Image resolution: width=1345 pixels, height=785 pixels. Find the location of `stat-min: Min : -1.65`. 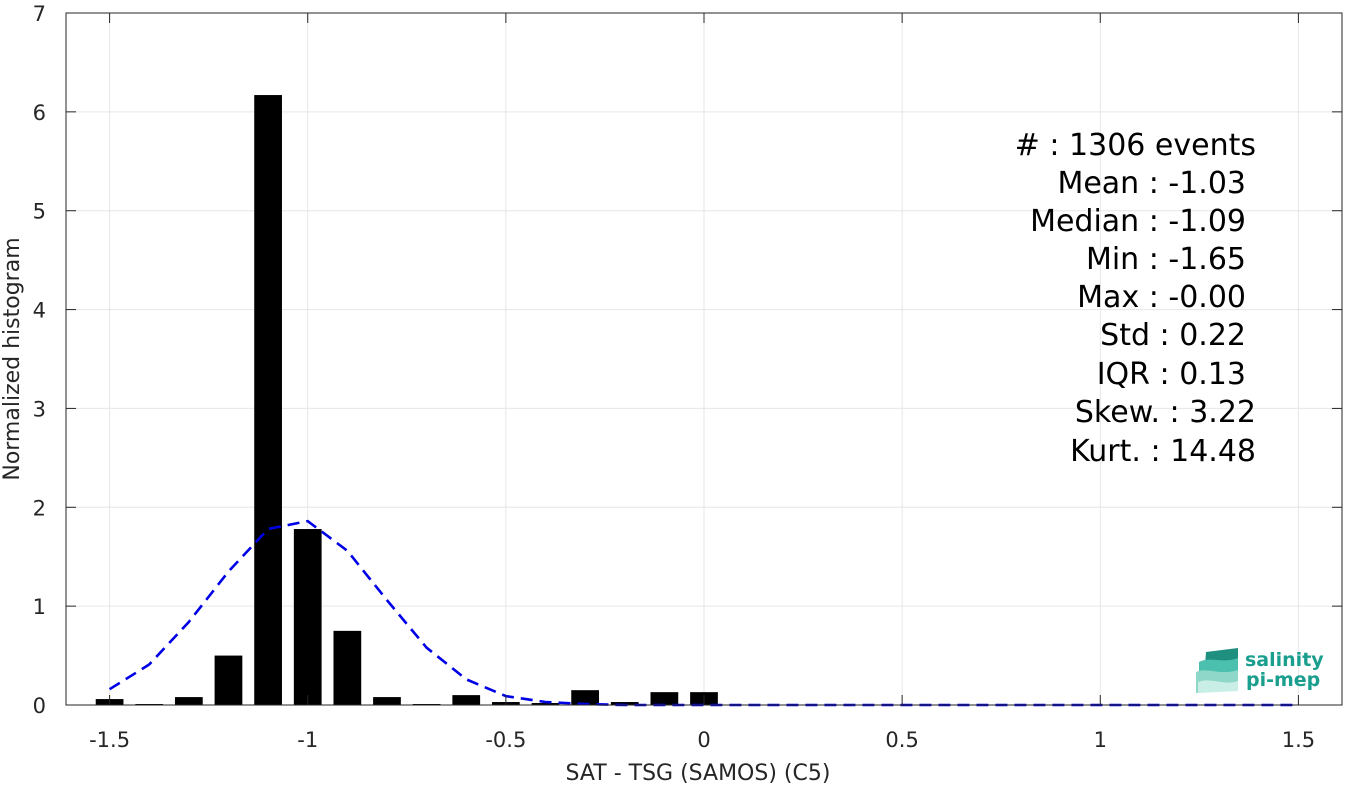

stat-min: Min : -1.65 is located at coordinates (1166, 259).